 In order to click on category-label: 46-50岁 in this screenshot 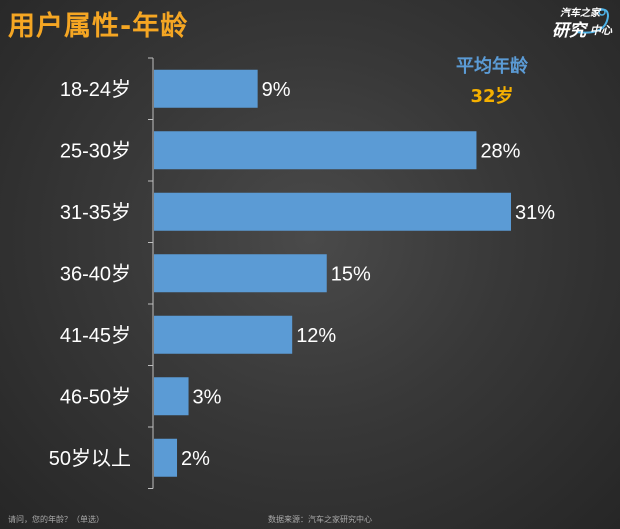, I will do `click(95, 396)`.